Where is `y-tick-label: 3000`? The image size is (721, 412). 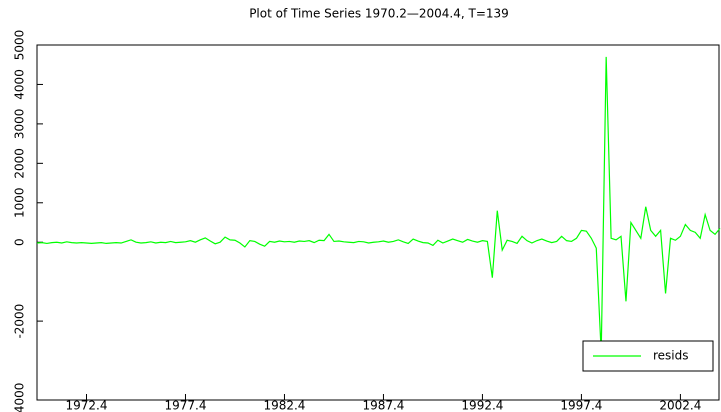 y-tick-label: 3000 is located at coordinates (20, 124).